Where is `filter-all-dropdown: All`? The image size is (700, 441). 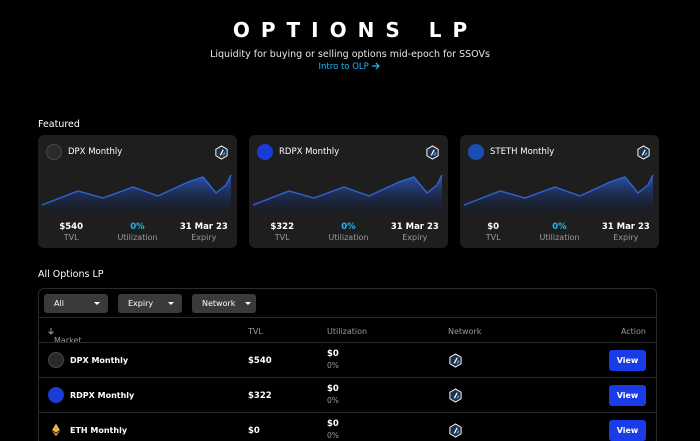 filter-all-dropdown: All is located at coordinates (76, 303).